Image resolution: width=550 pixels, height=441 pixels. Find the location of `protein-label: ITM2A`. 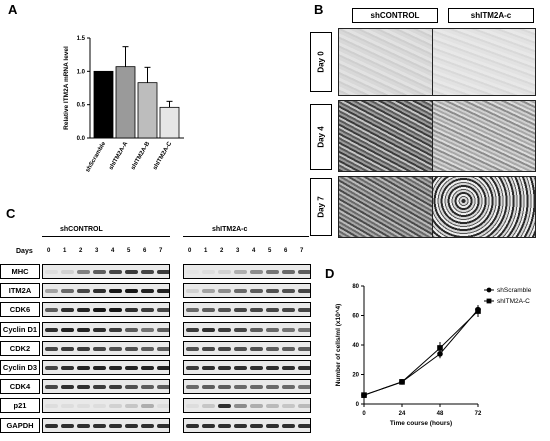

protein-label: ITM2A is located at coordinates (20, 291).